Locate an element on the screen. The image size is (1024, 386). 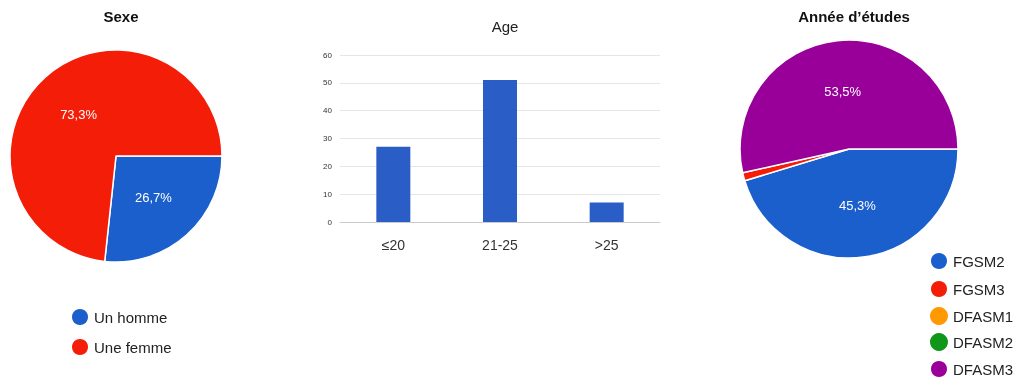
legend-label: Une femme is located at coordinates (133, 347).